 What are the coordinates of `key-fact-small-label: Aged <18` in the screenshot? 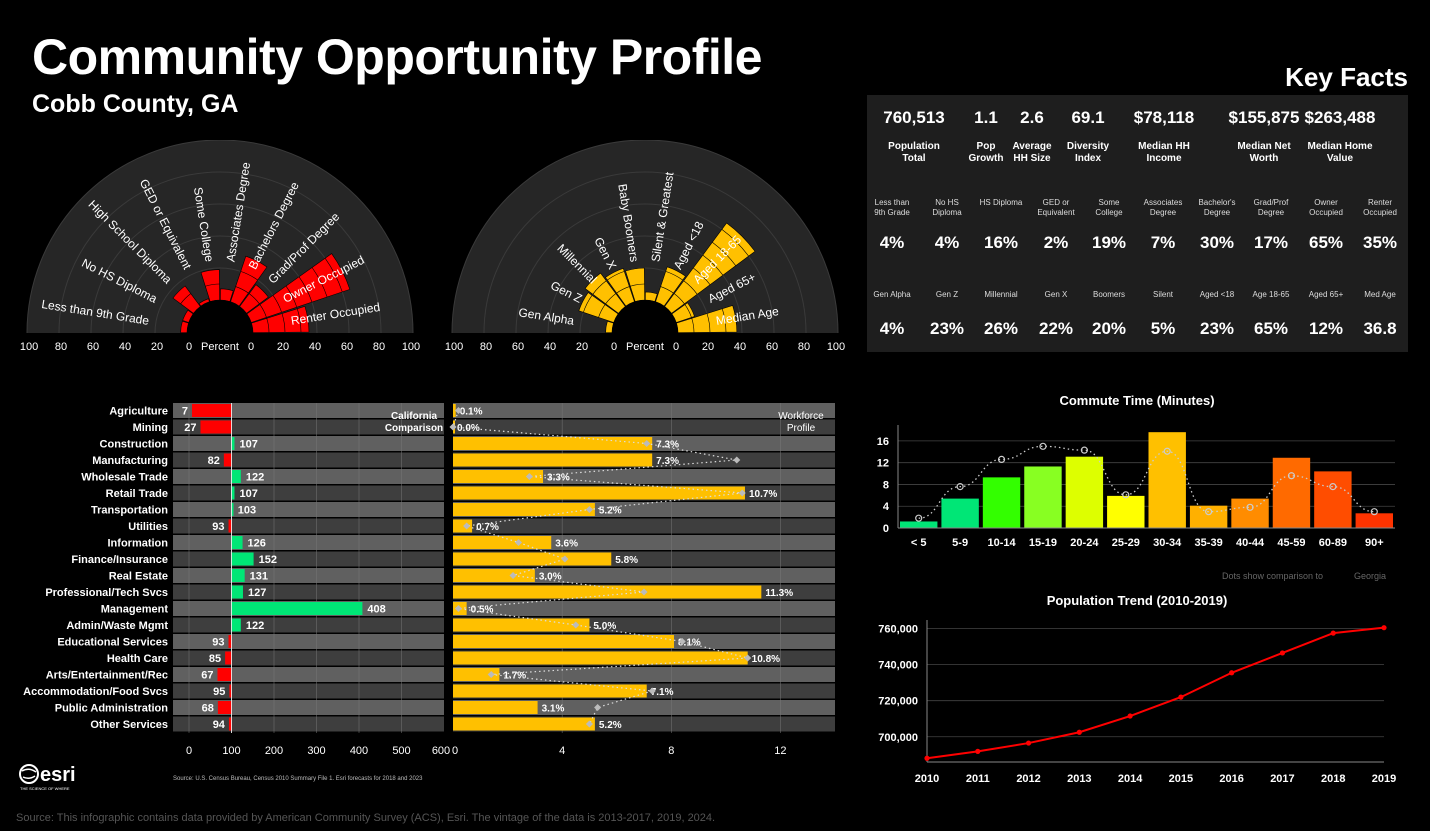 It's located at (1217, 294).